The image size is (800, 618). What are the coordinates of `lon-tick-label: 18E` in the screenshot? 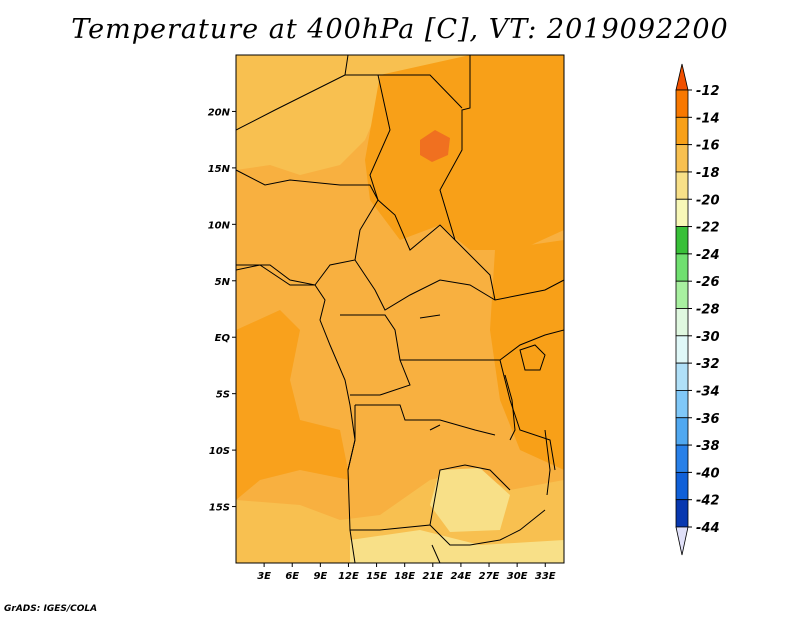 It's located at (404, 576).